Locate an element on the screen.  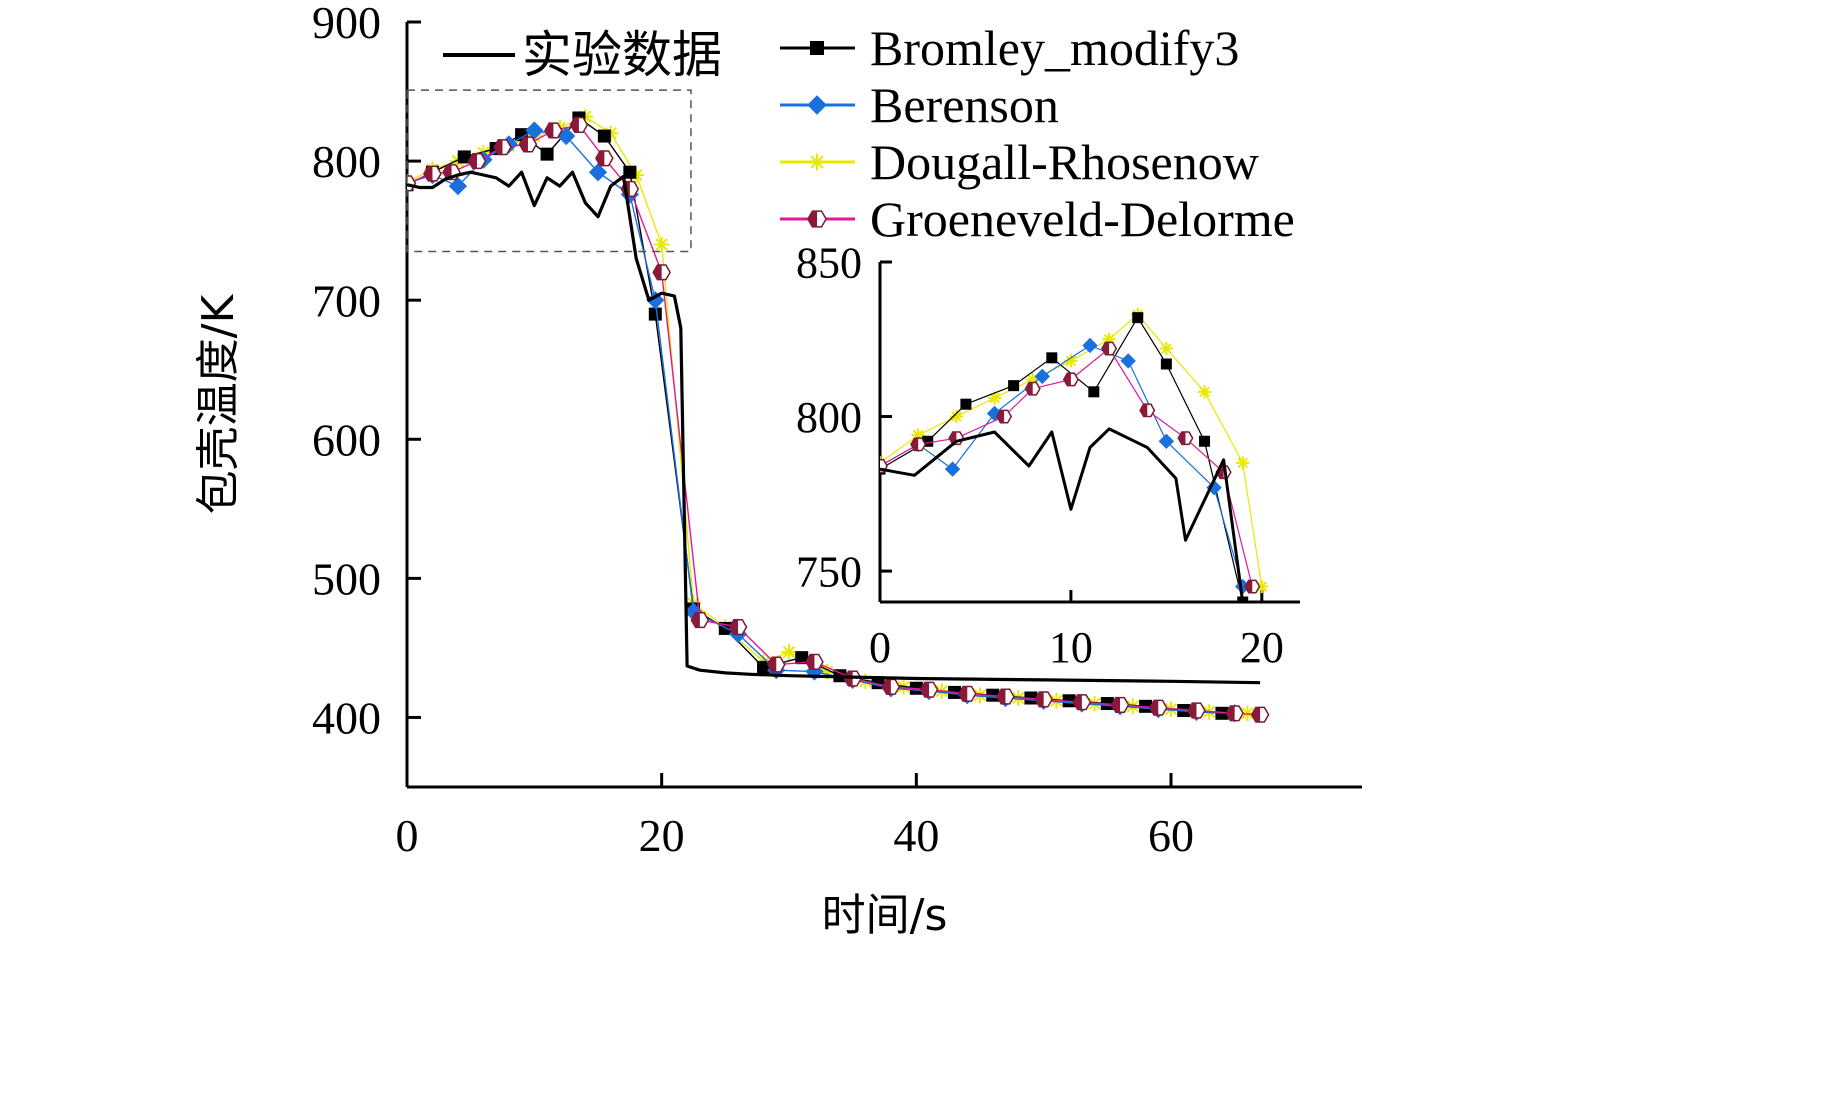
inset-series-group is located at coordinates (1074, 454).